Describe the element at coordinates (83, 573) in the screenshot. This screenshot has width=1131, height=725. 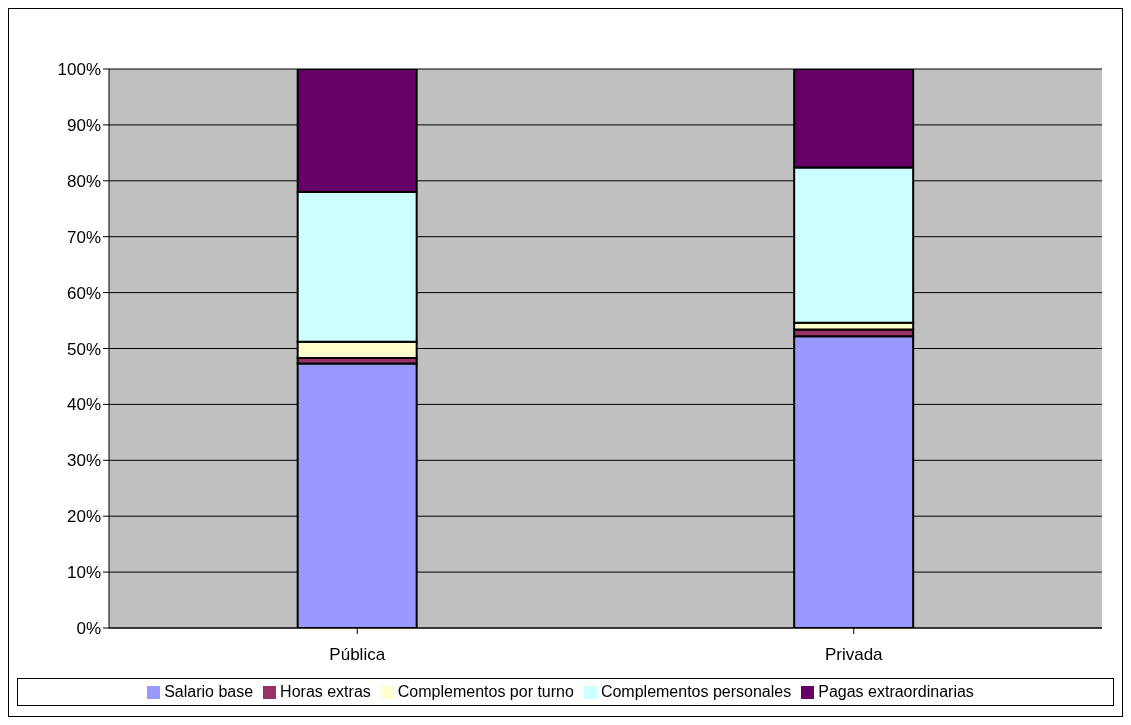
I see `y-tick-label: 10%` at that location.